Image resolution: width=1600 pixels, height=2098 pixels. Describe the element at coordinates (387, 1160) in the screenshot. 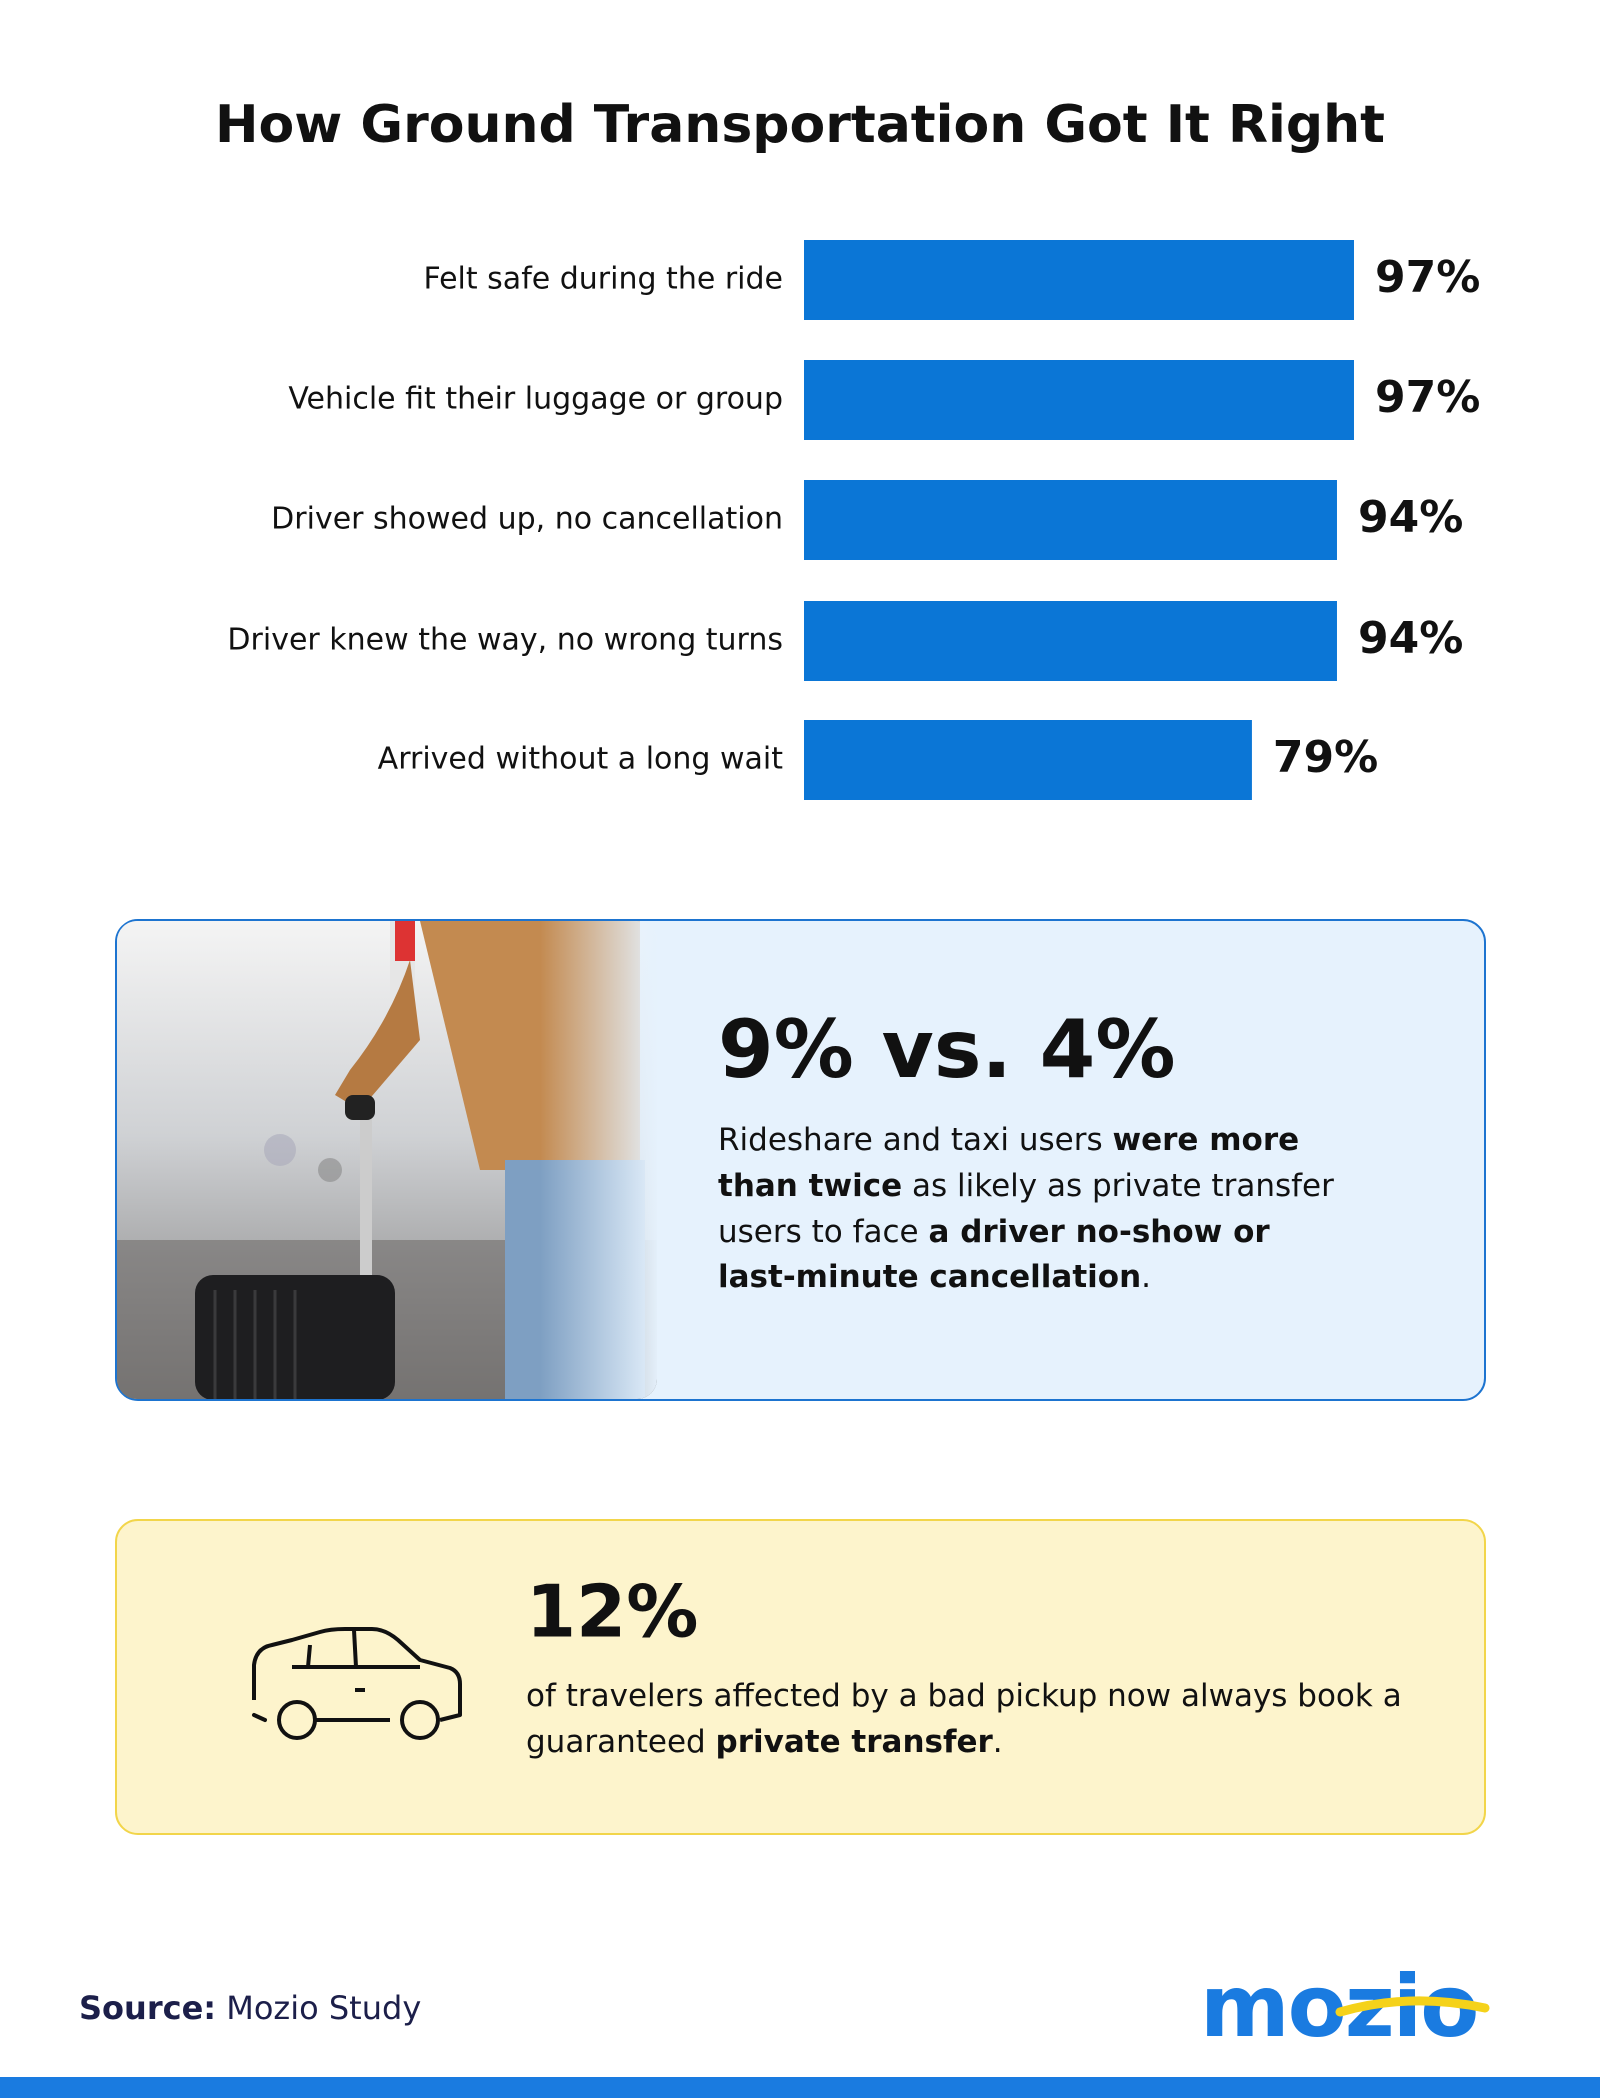

I see `photo` at that location.